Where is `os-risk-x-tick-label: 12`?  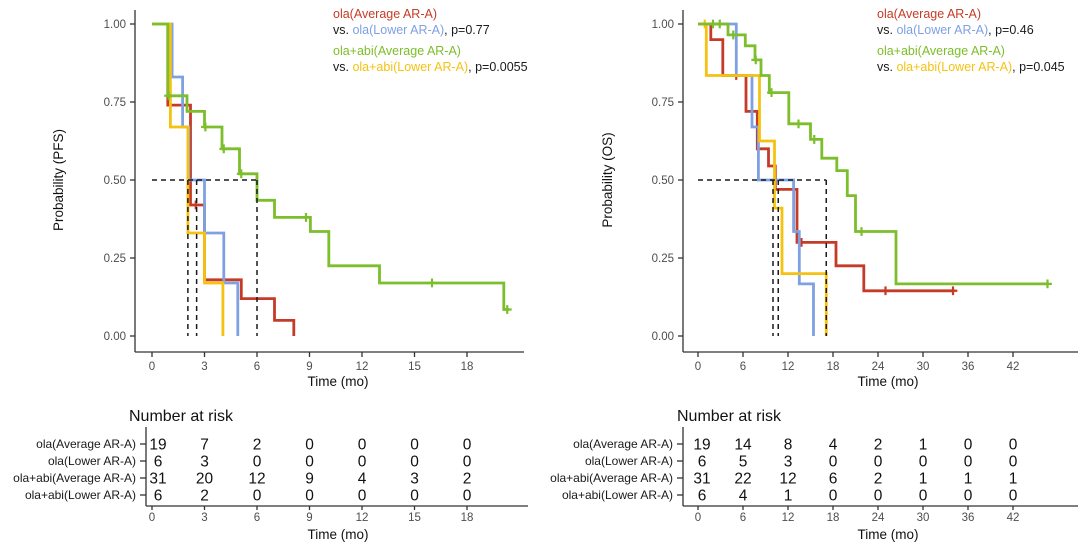
os-risk-x-tick-label: 12 is located at coordinates (788, 518).